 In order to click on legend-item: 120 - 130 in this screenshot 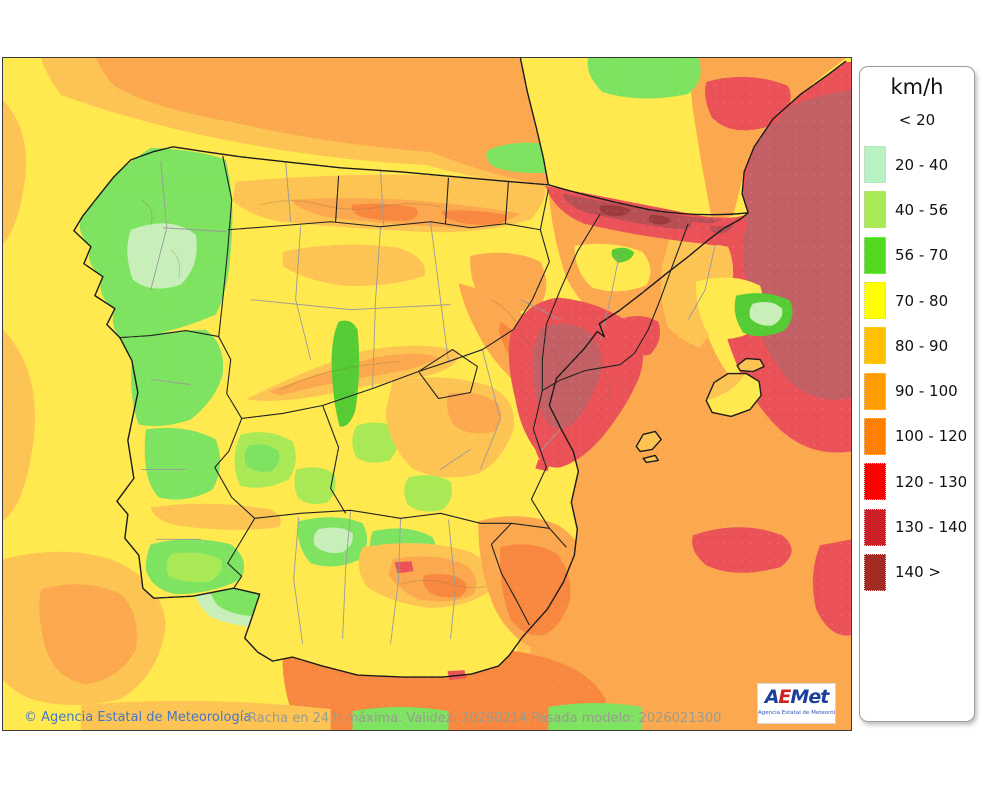, I will do `click(918, 481)`.